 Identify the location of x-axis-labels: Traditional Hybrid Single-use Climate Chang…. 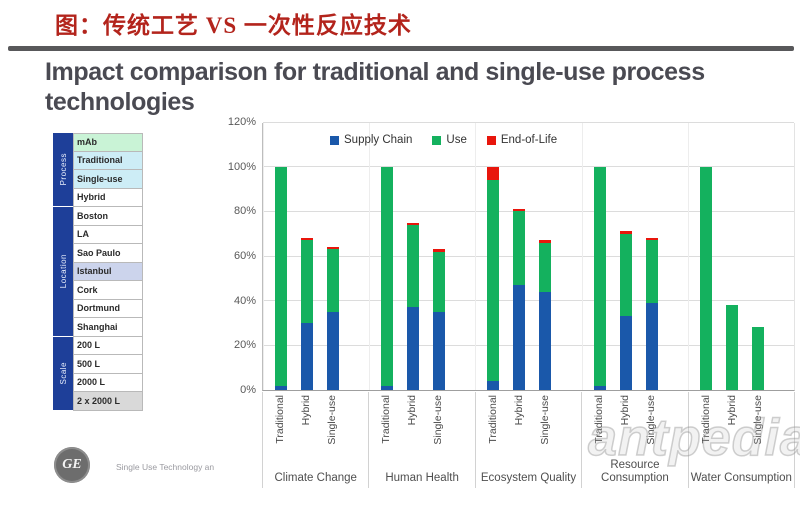
(529, 440).